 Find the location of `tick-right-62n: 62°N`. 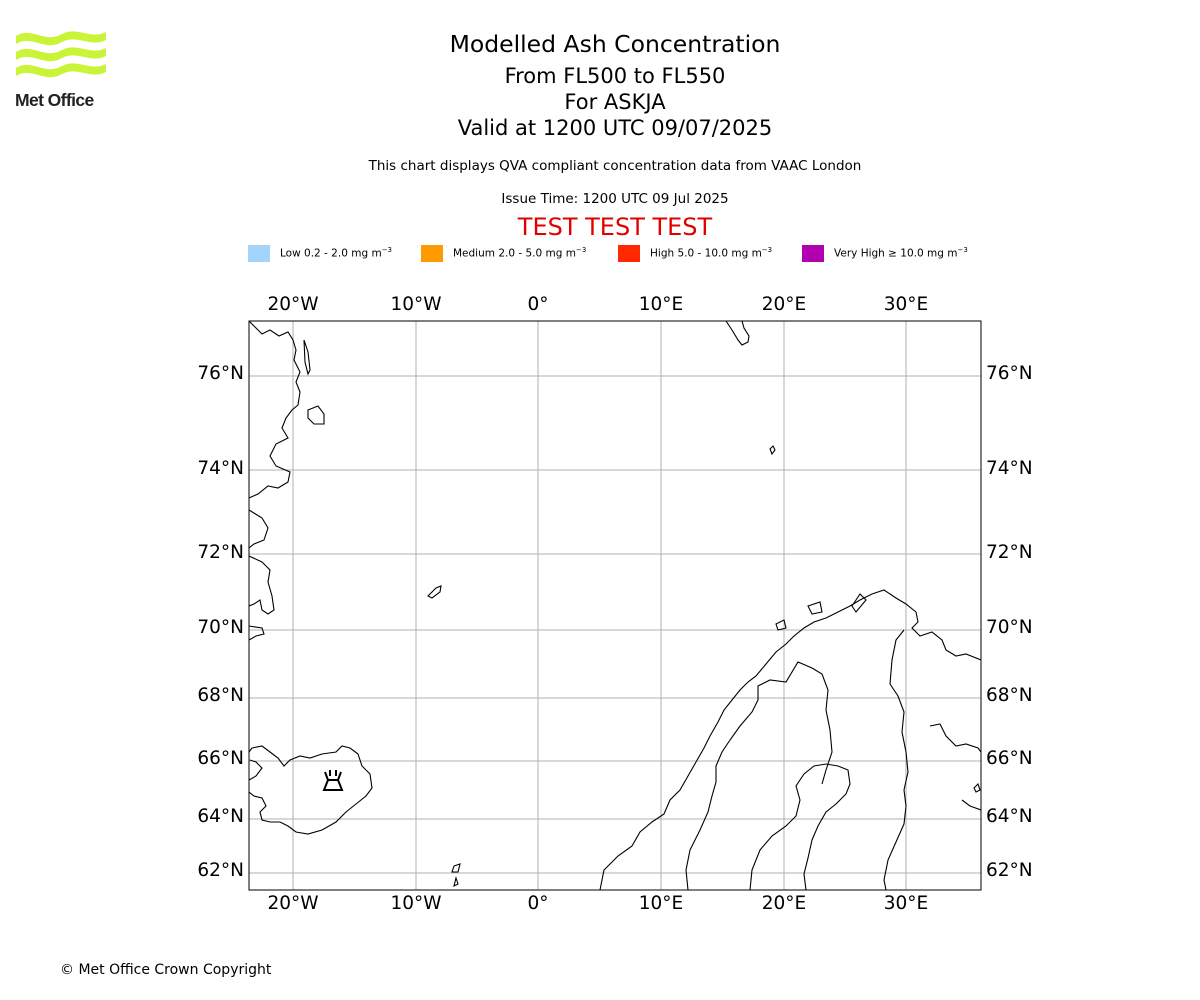

tick-right-62n: 62°N is located at coordinates (1009, 870).